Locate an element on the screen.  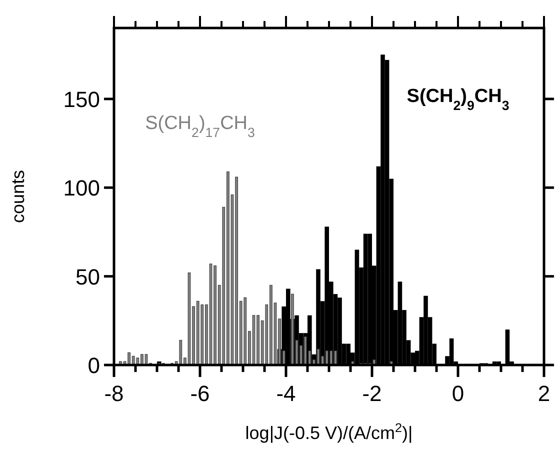
x-tick-label: -6 is located at coordinates (200, 393).